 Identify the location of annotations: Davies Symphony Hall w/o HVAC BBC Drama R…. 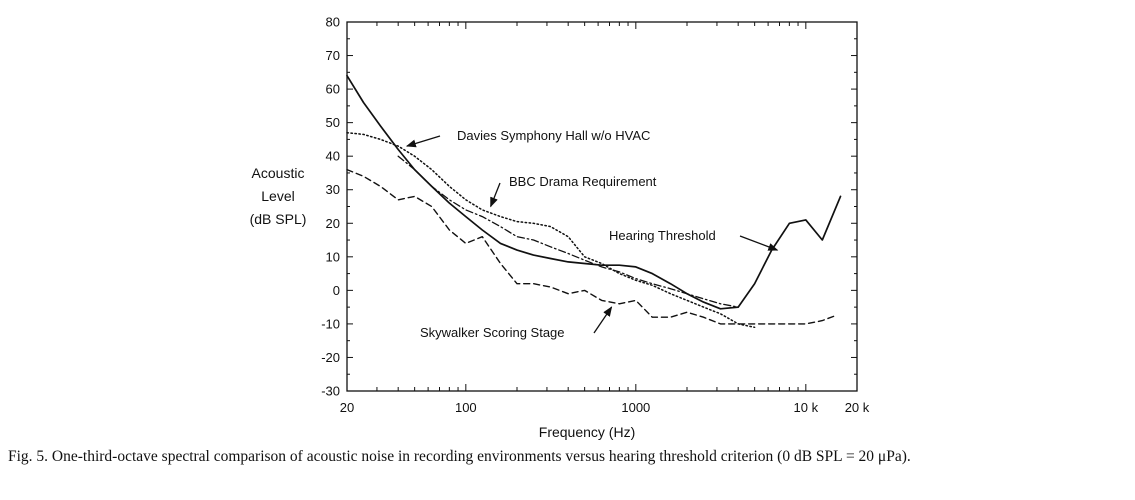
(592, 234).